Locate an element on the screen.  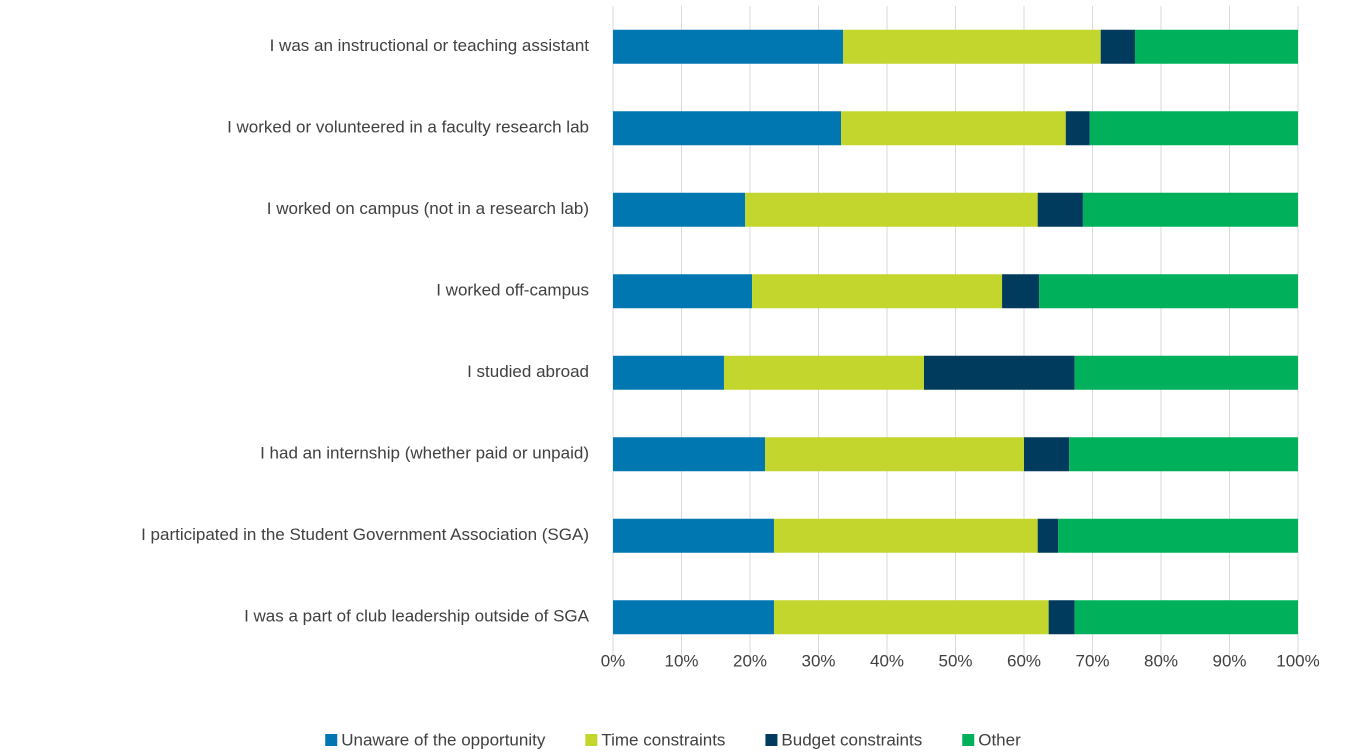
x-tick-label: 10% is located at coordinates (681, 660).